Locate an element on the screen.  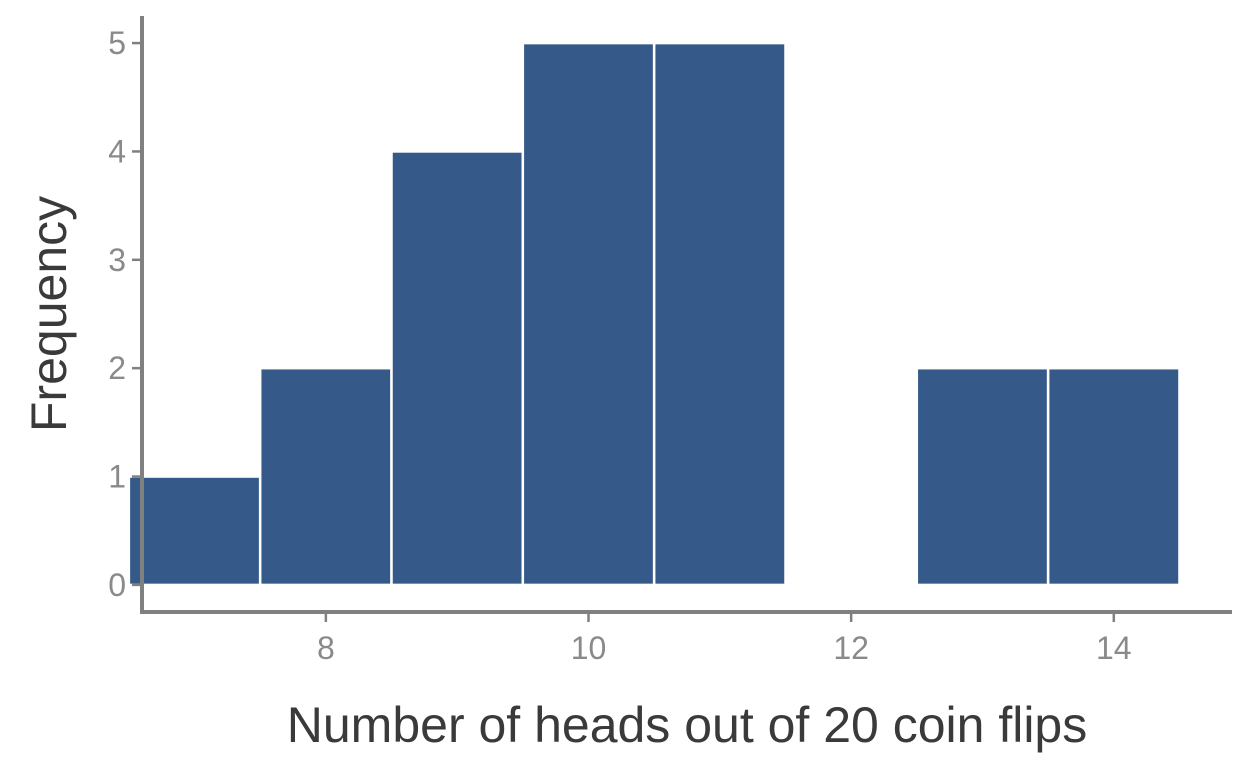
x-axis-title: Number of heads out of 20 coin flips is located at coordinates (687, 725).